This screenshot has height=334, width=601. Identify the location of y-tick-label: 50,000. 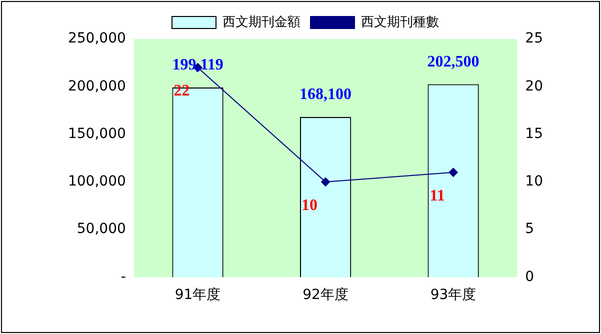
(101, 229).